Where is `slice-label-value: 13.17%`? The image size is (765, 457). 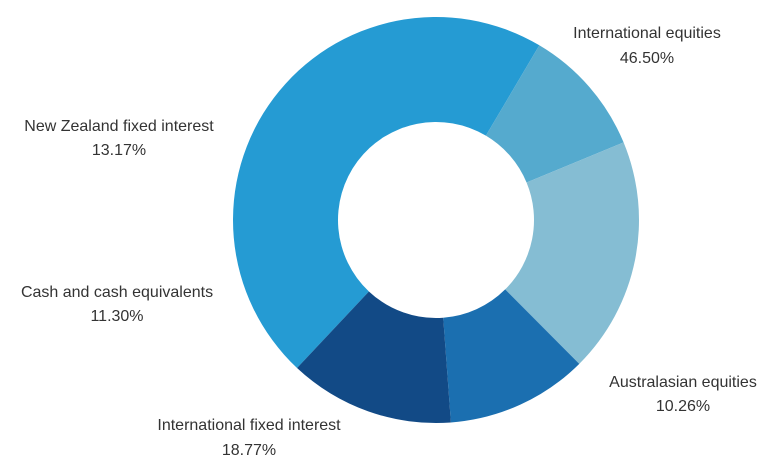
slice-label-value: 13.17% is located at coordinates (119, 150).